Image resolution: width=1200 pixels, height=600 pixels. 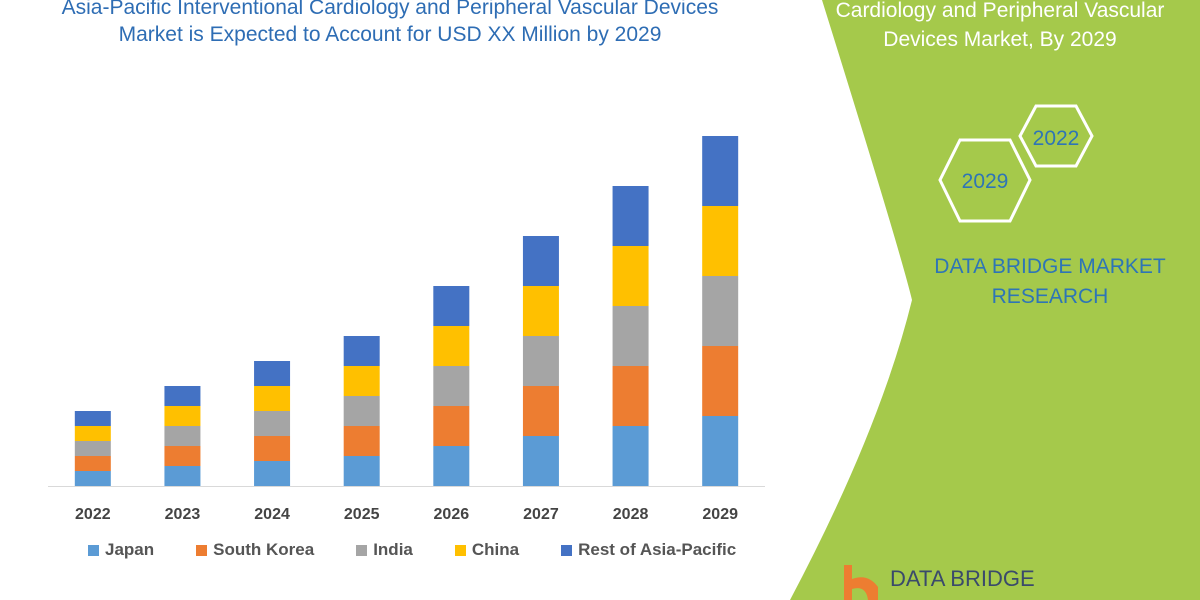 What do you see at coordinates (272, 448) in the screenshot?
I see `bar-south-korea-2024` at bounding box center [272, 448].